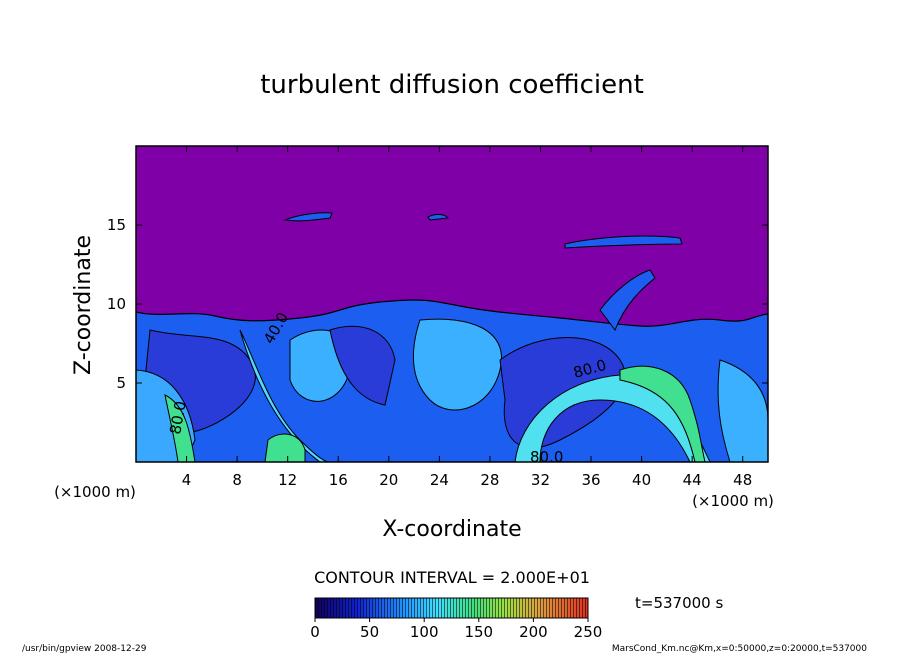 This screenshot has width=904, height=658. Describe the element at coordinates (533, 632) in the screenshot. I see `colorbar-tick-label: 200` at that location.